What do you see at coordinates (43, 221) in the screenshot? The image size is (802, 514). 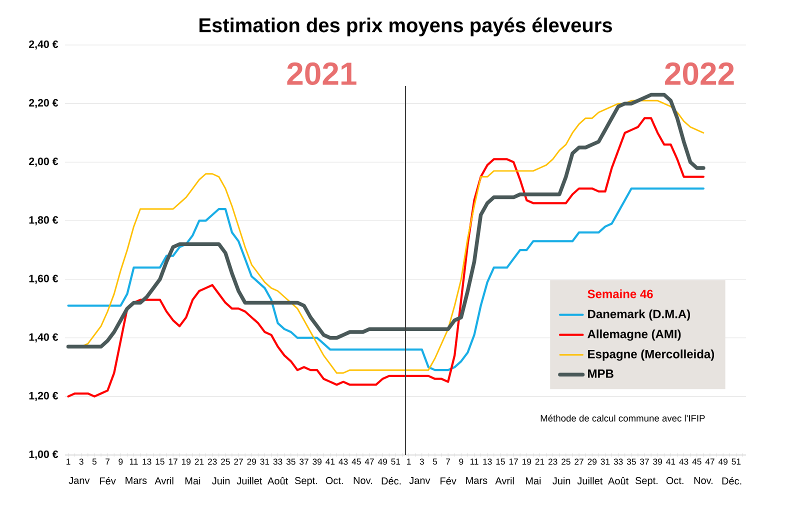 I see `y-tick-label: 1,80 €` at bounding box center [43, 221].